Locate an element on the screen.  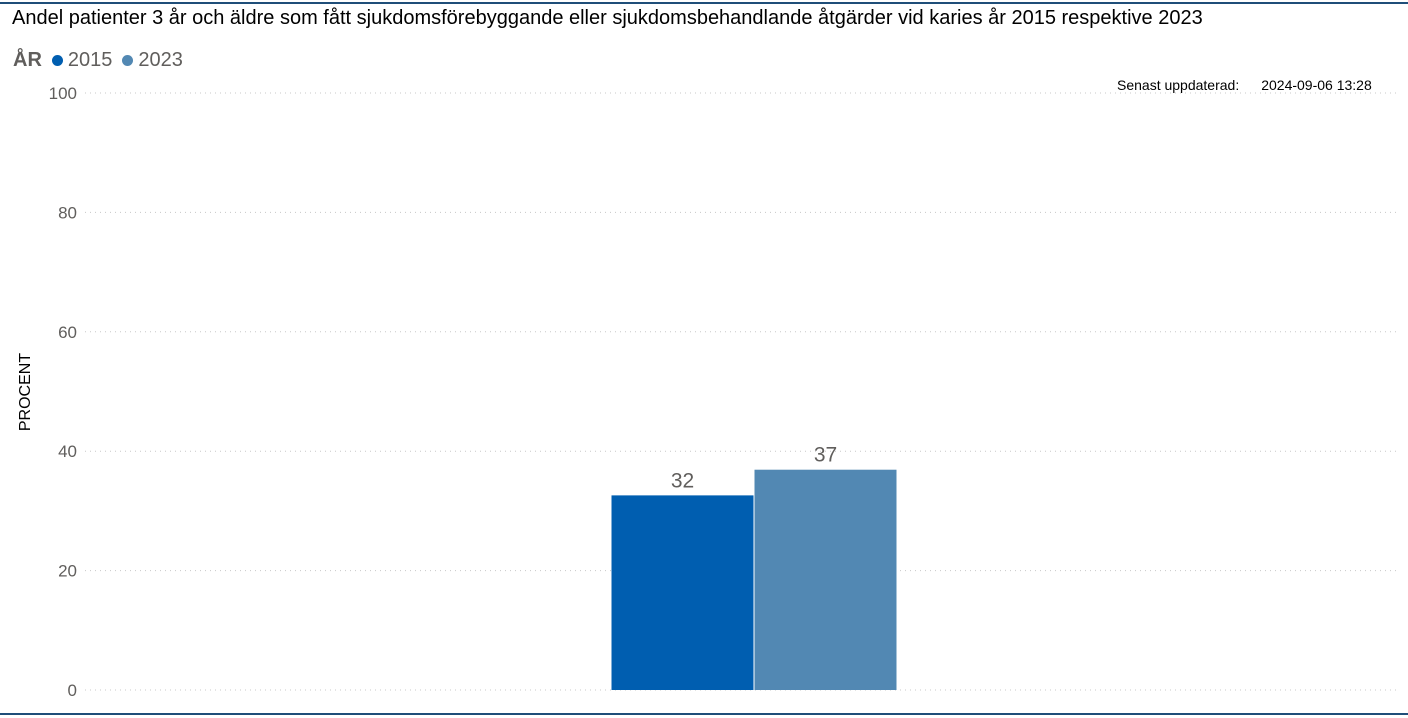
last-updated-value: 2024-09-06 13:28 is located at coordinates (1316, 85).